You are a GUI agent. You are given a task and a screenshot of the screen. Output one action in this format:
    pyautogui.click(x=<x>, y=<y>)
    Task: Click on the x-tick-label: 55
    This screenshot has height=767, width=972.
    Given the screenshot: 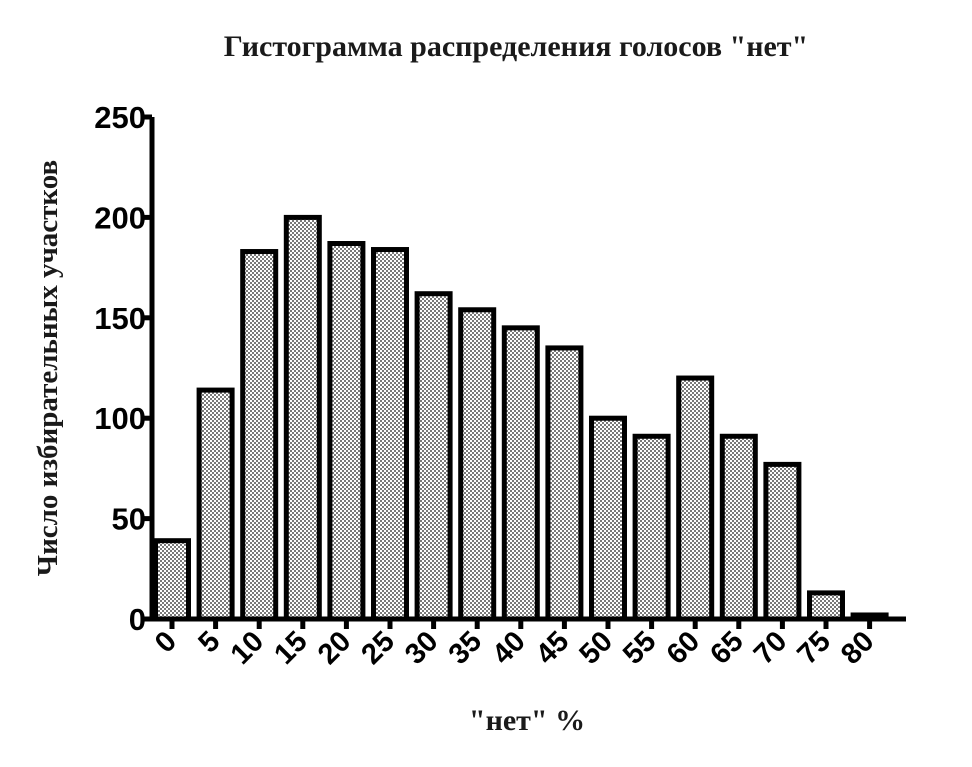 What is the action you would take?
    pyautogui.click(x=639, y=647)
    